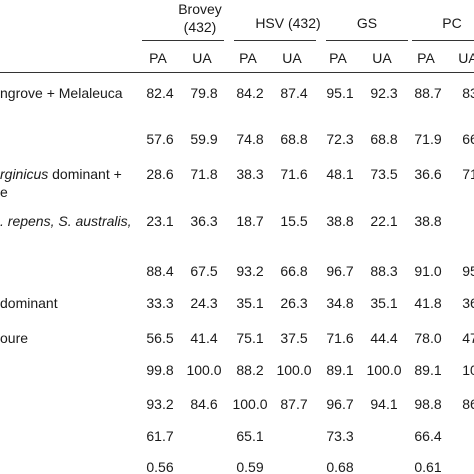 The width and height of the screenshot is (474, 474). Describe the element at coordinates (160, 93) in the screenshot. I see `table-cell: 82.4` at that location.